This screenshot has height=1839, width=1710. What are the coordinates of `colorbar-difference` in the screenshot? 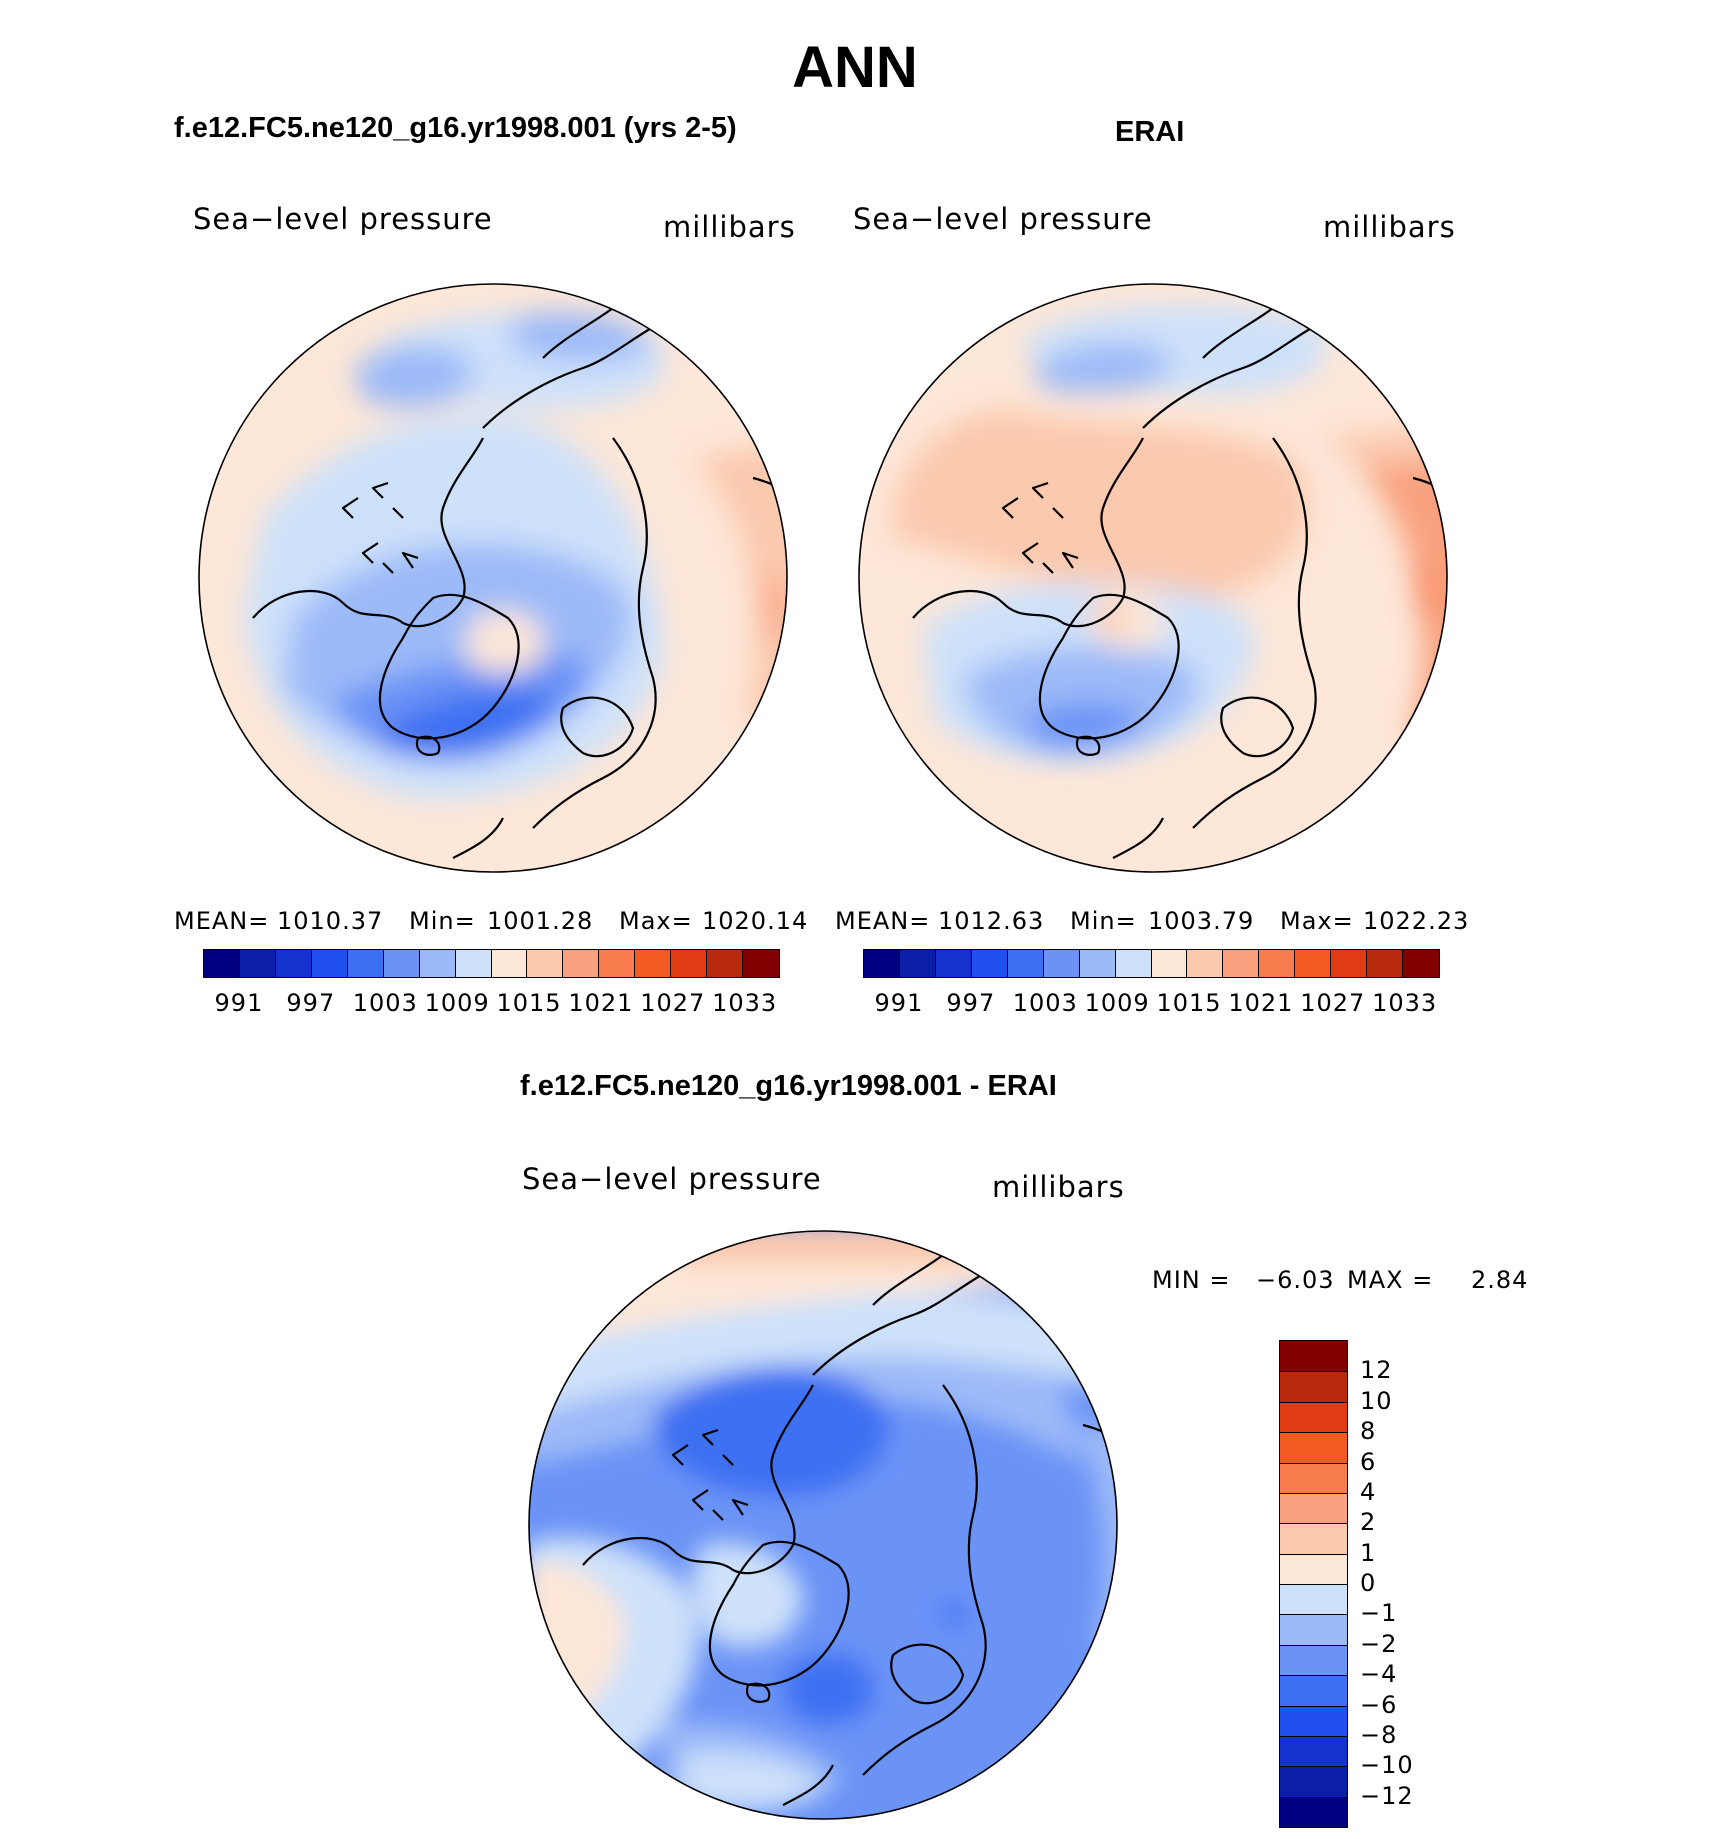 It's located at (1313, 1584).